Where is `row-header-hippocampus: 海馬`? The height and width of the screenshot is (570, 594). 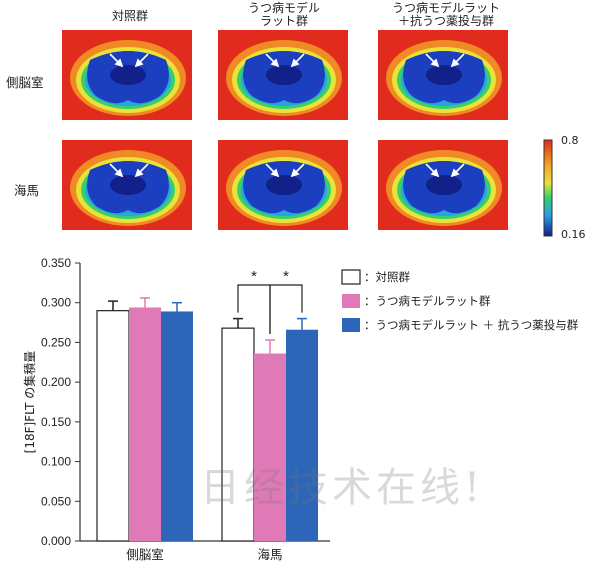
row-header-hippocampus: 海馬 is located at coordinates (27, 190).